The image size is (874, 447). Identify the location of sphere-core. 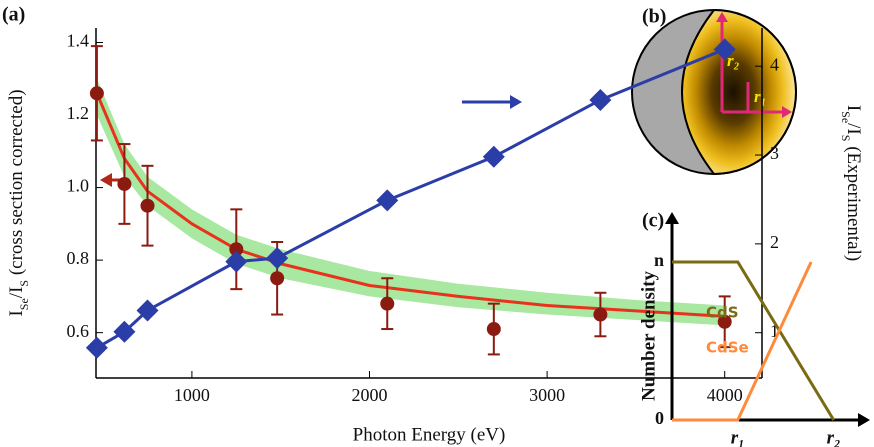
(739, 92).